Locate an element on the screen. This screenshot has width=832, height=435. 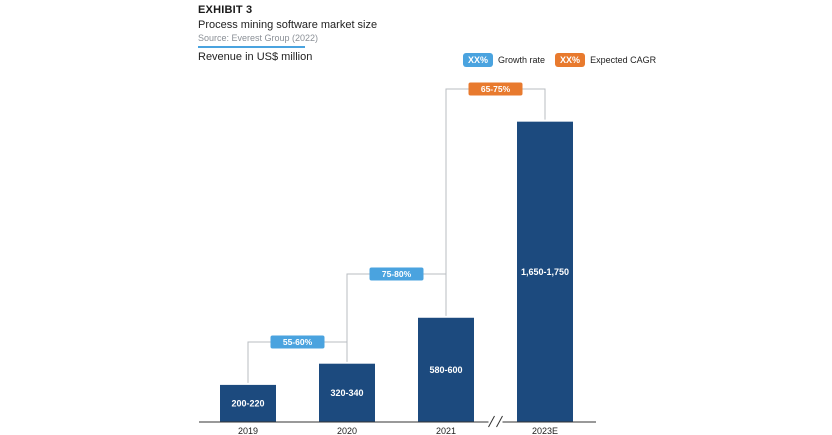
bar-2020 is located at coordinates (347, 392).